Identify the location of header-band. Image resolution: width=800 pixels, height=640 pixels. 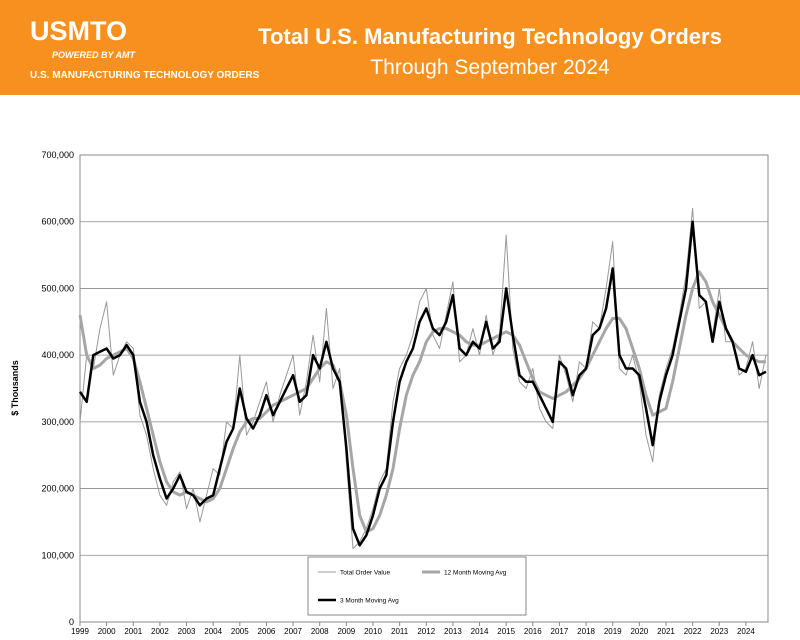
(400, 47).